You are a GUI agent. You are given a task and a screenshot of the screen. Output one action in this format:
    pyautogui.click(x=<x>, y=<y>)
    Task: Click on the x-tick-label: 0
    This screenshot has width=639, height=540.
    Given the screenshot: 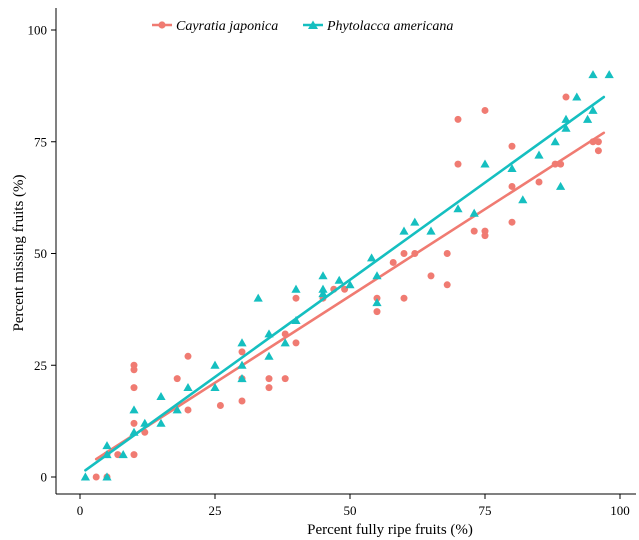 What is the action you would take?
    pyautogui.click(x=80, y=510)
    